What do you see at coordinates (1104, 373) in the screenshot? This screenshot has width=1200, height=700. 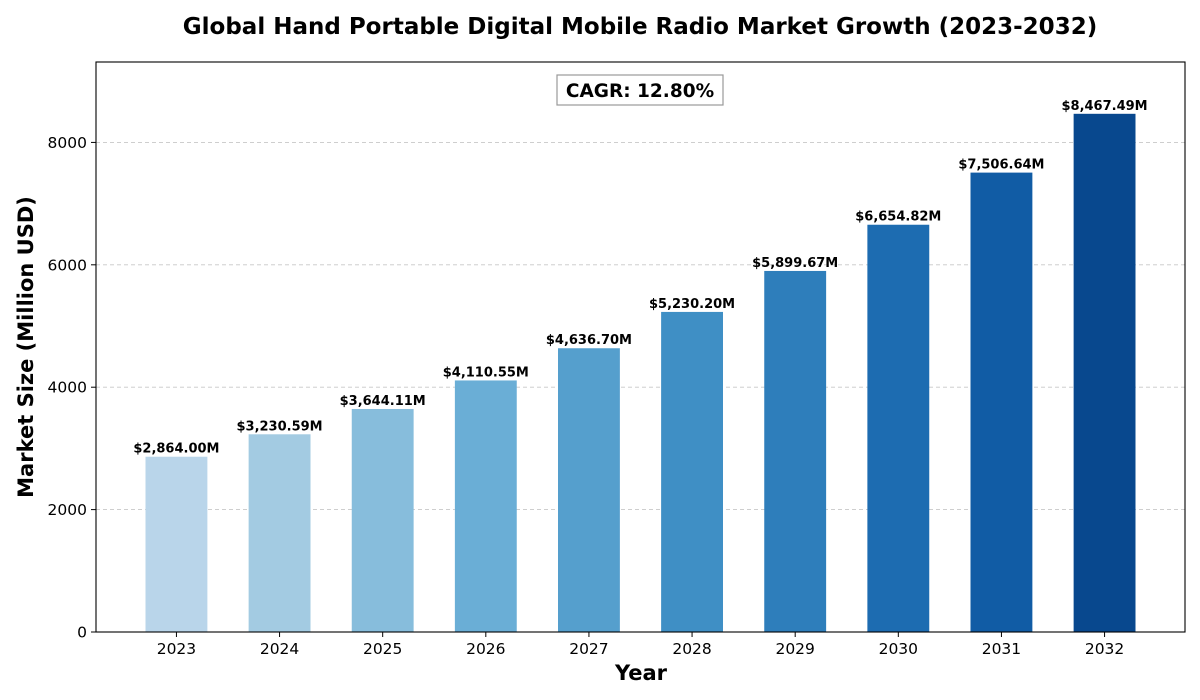 I see `bar-2032` at bounding box center [1104, 373].